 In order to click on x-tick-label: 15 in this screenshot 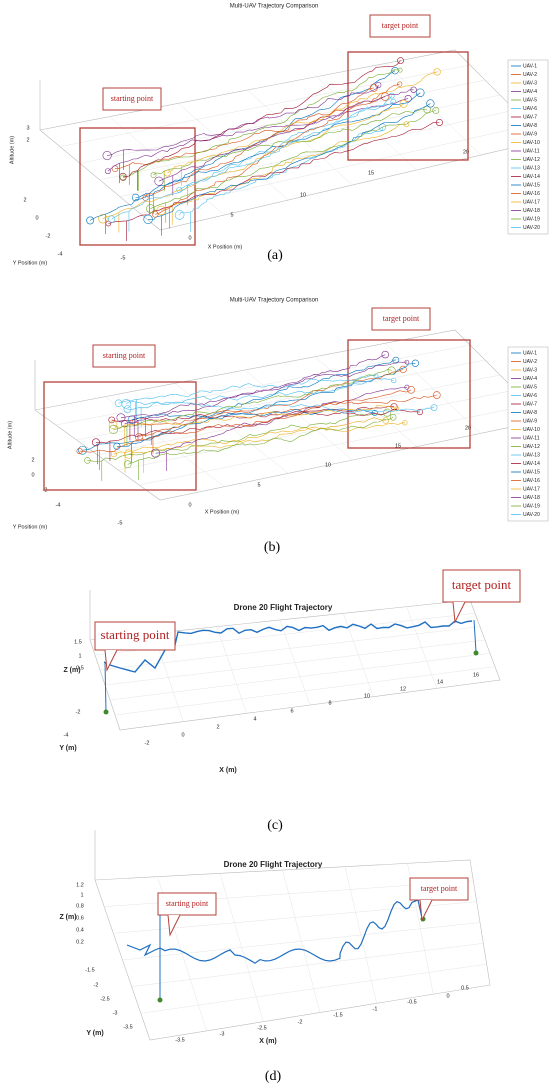, I will do `click(371, 173)`.